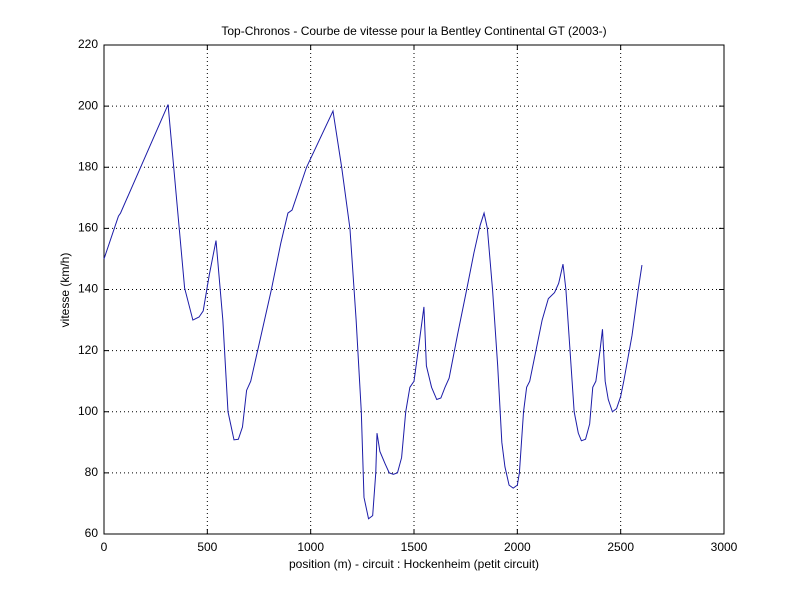 The image size is (800, 601). What do you see at coordinates (92, 533) in the screenshot?
I see `y-tick-label: 60` at bounding box center [92, 533].